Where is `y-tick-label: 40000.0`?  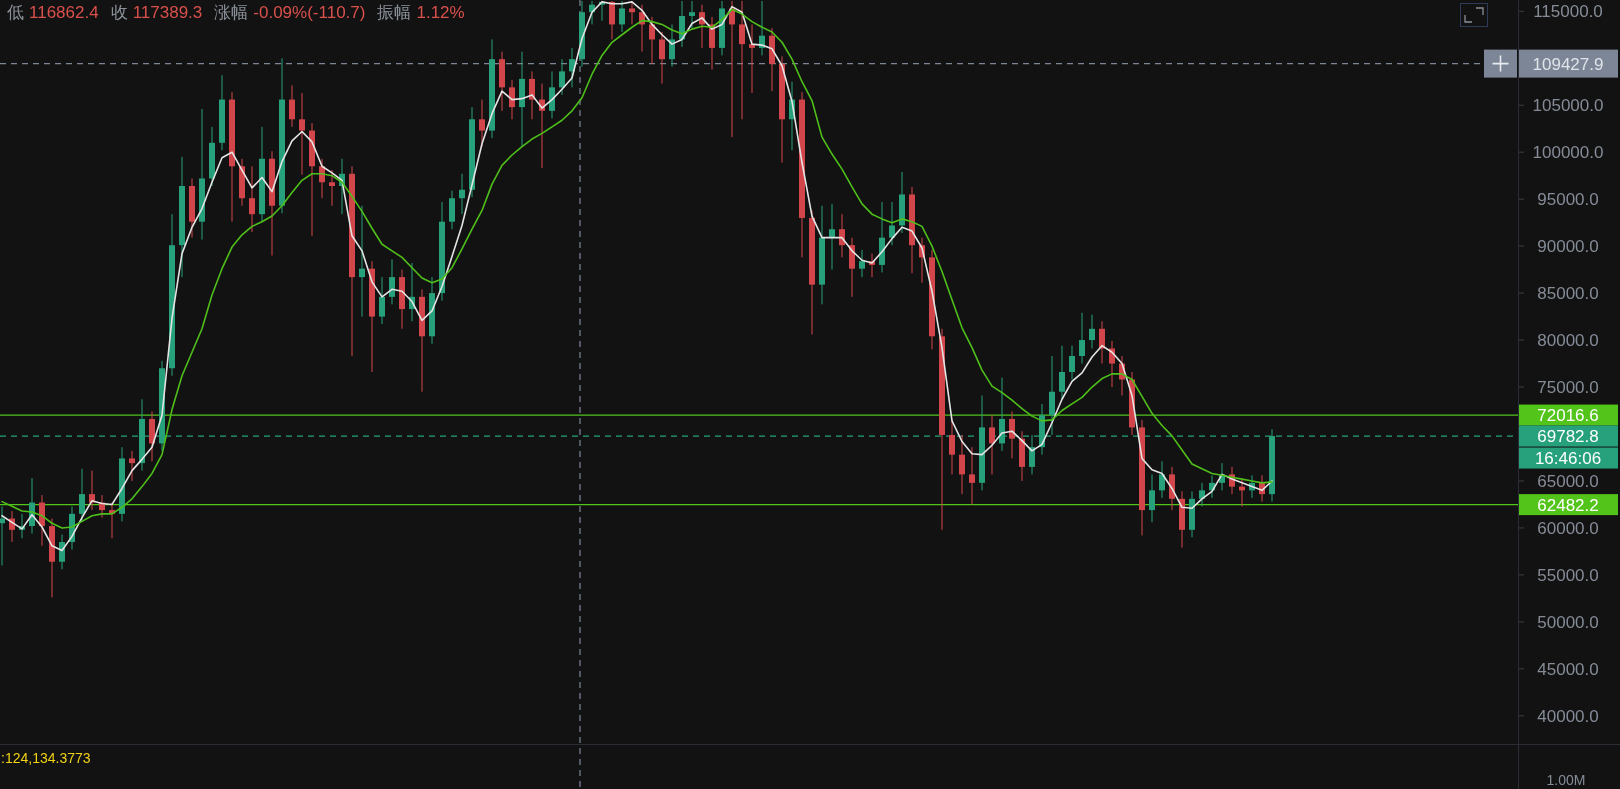
y-tick-label: 40000.0 is located at coordinates (1568, 716).